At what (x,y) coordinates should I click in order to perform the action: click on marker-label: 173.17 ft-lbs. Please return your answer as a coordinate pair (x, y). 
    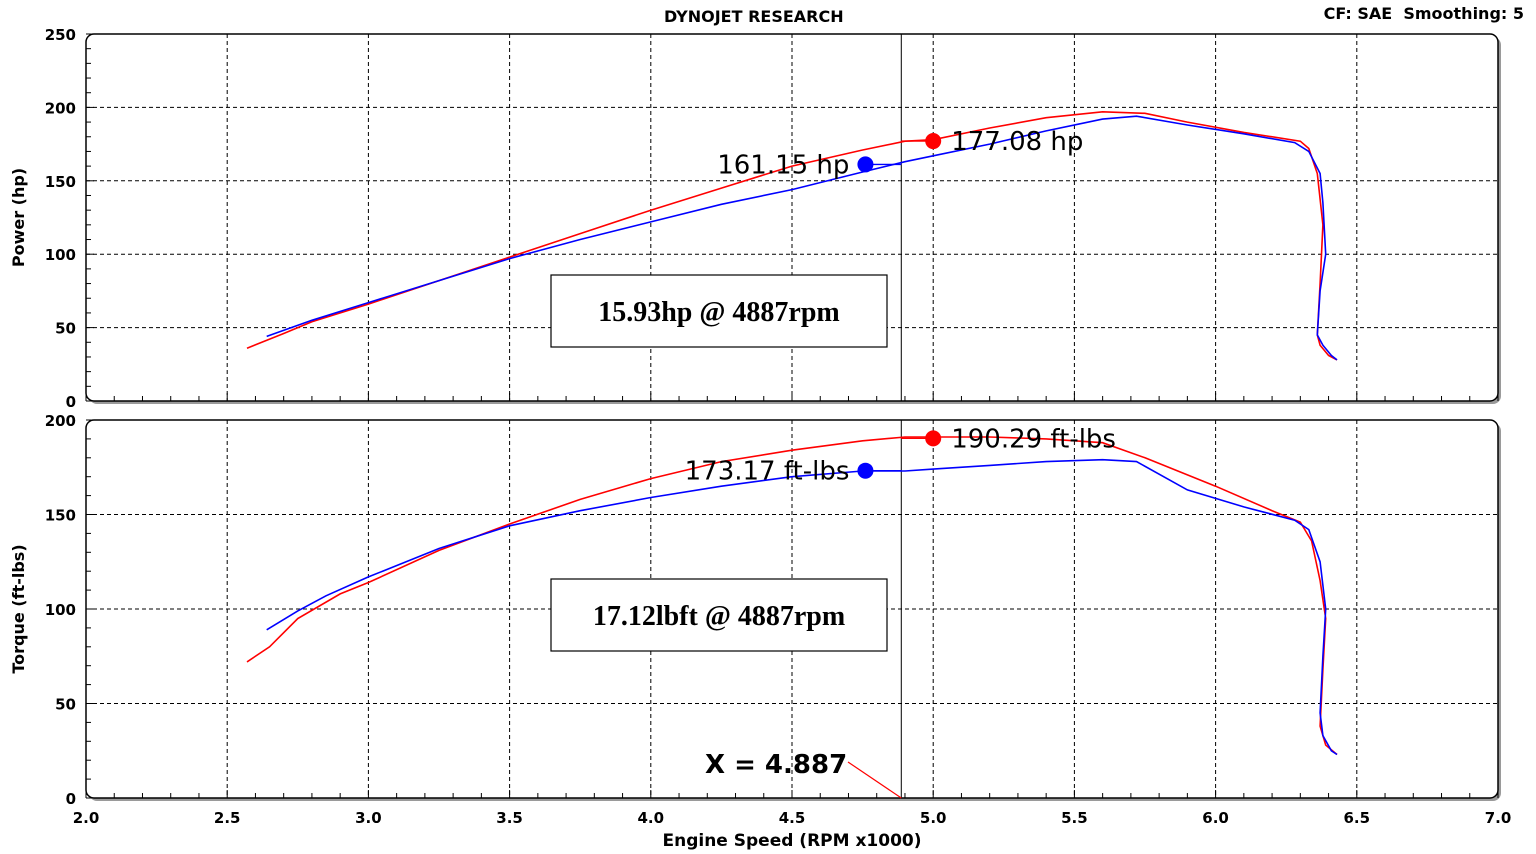
    Looking at the image, I should click on (767, 472).